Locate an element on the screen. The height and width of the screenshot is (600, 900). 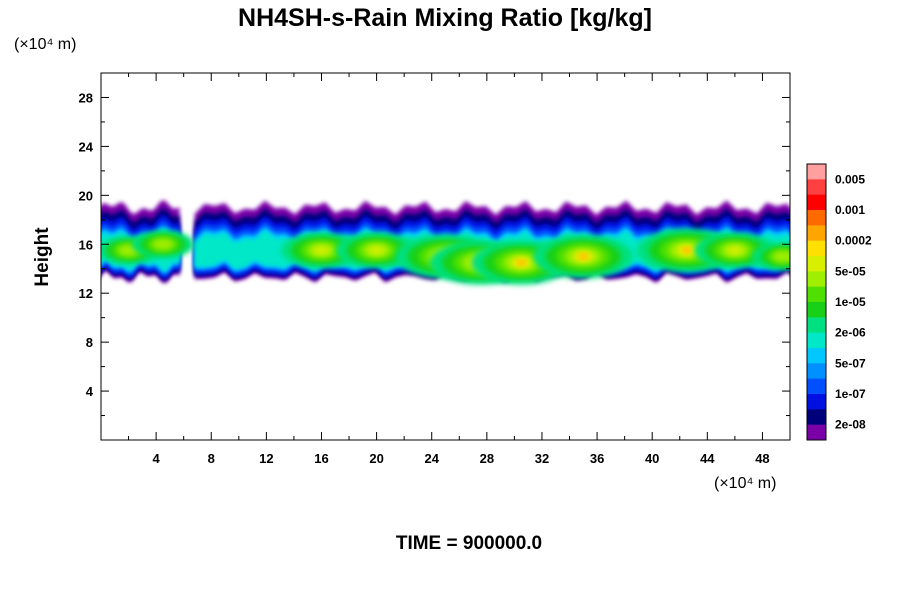
colorbar-label: 0.0002 is located at coordinates (853, 241).